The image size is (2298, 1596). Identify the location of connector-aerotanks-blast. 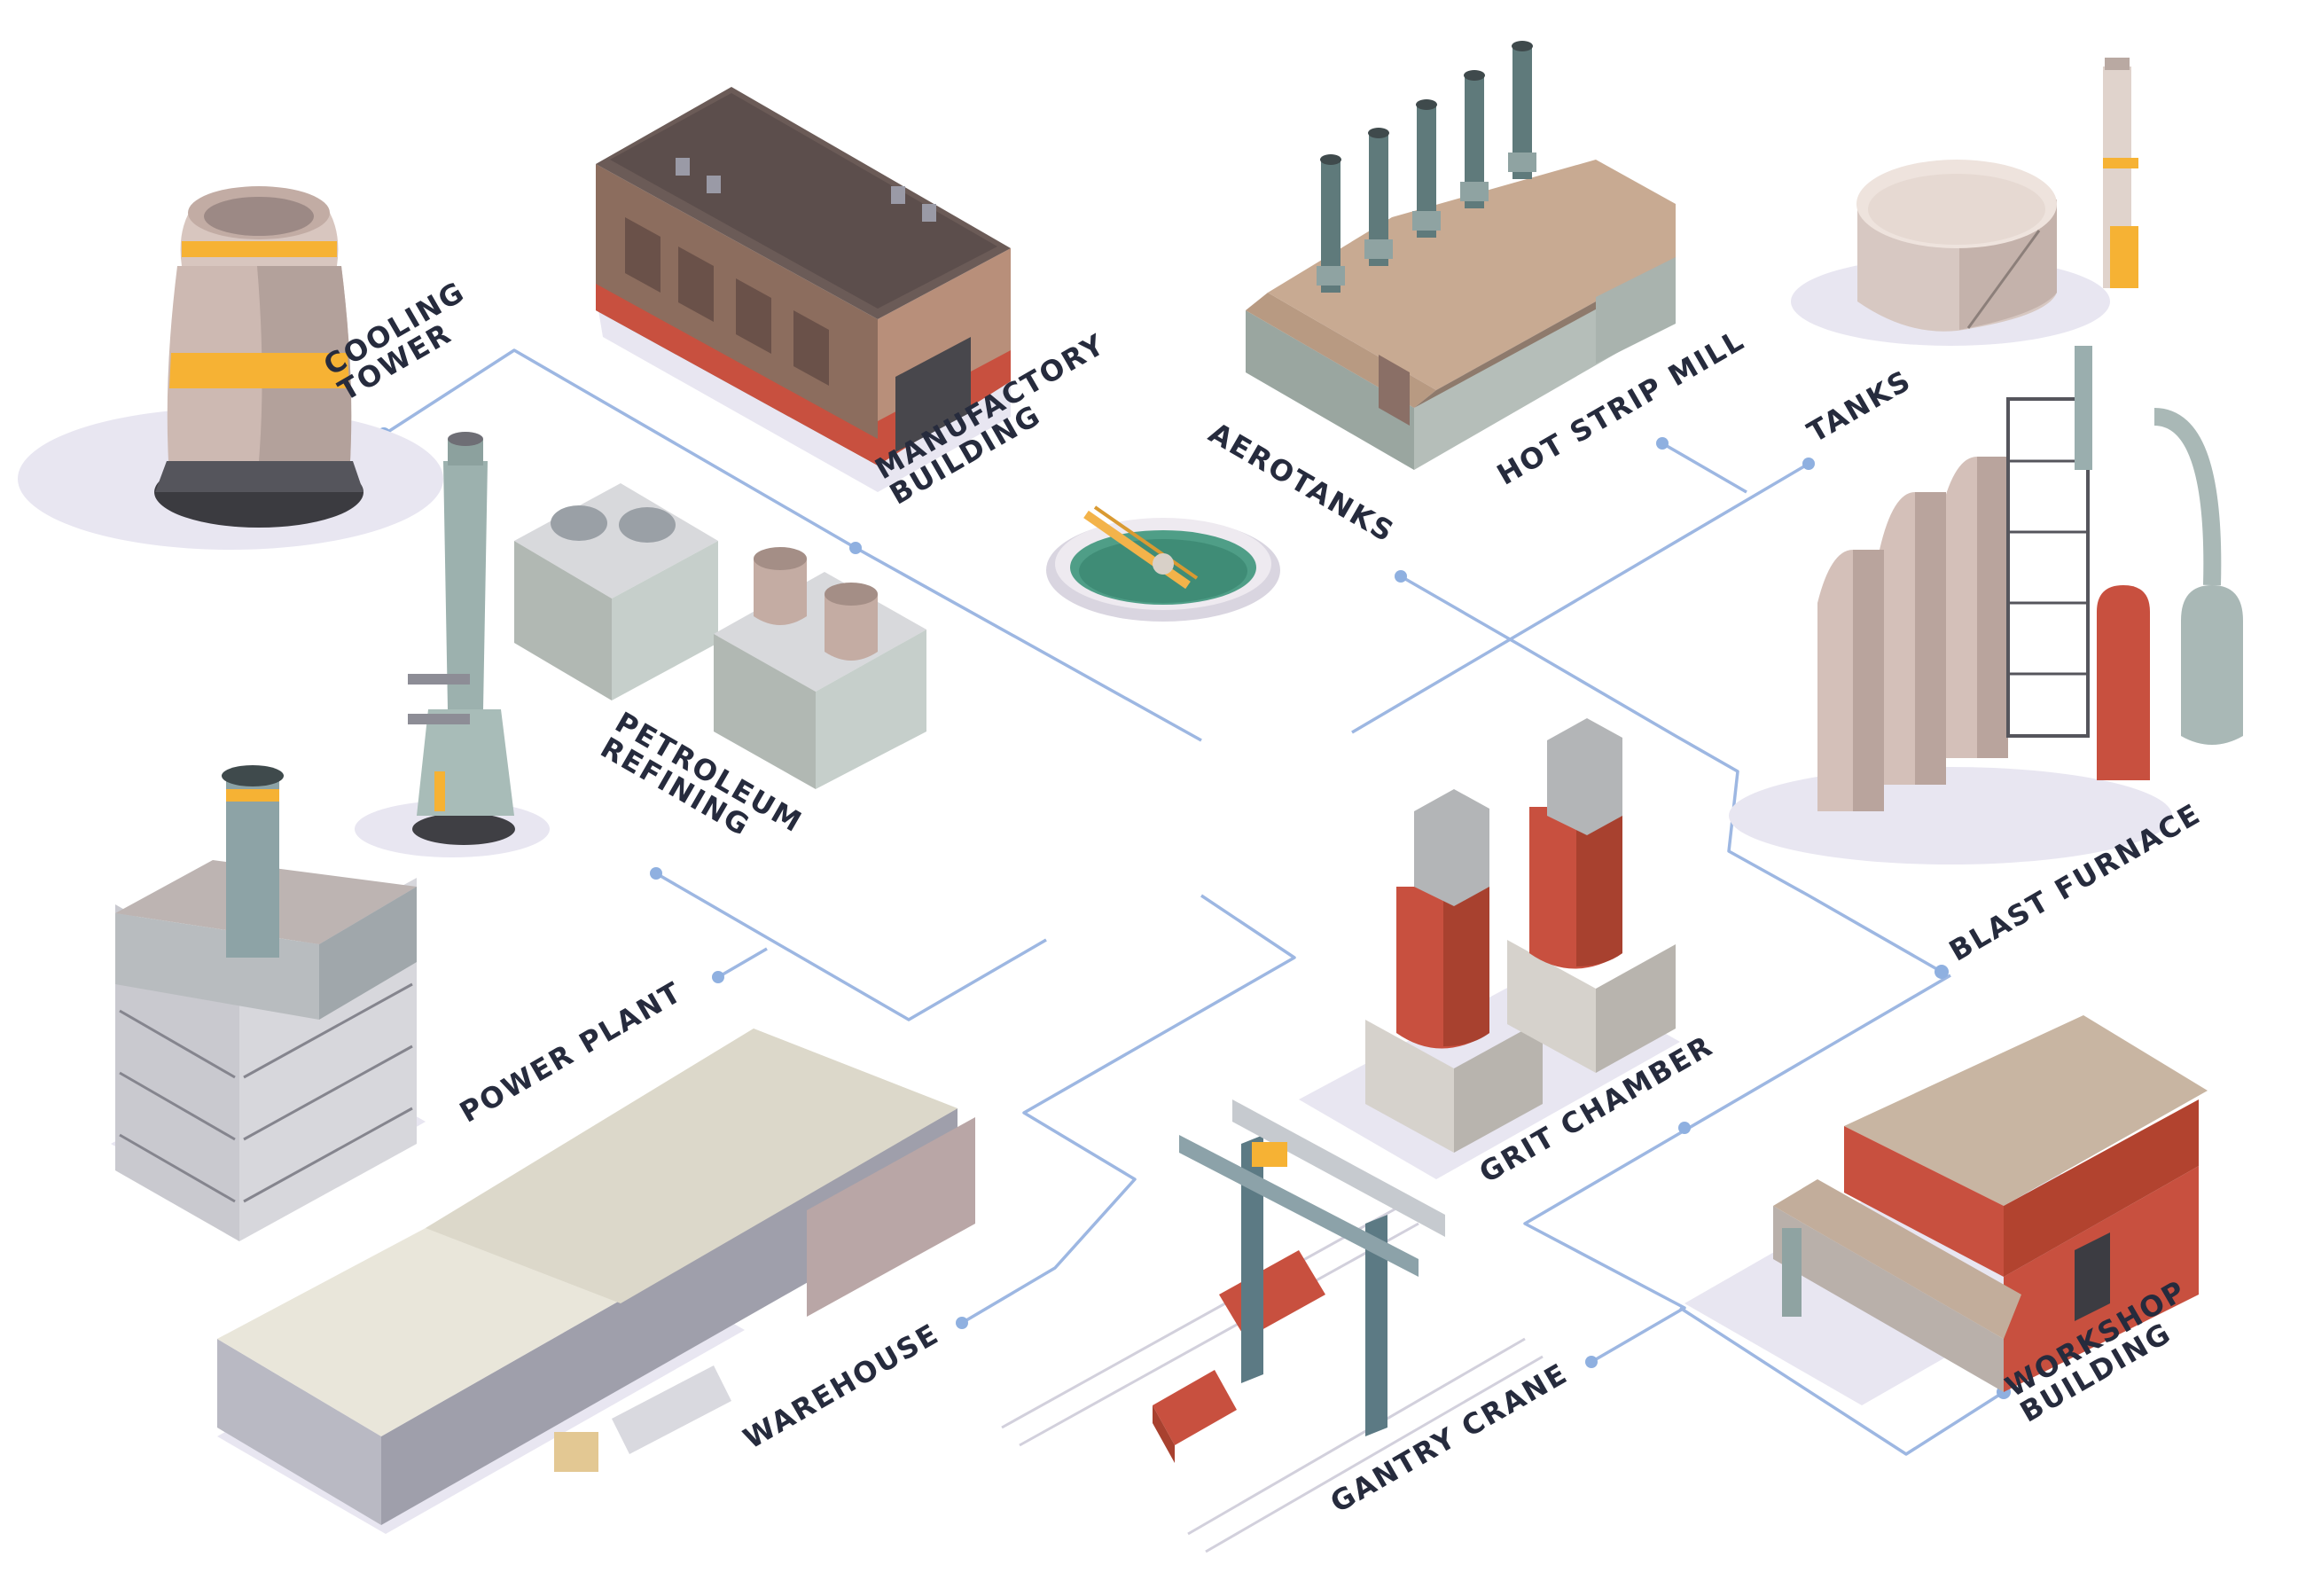
(1671, 775).